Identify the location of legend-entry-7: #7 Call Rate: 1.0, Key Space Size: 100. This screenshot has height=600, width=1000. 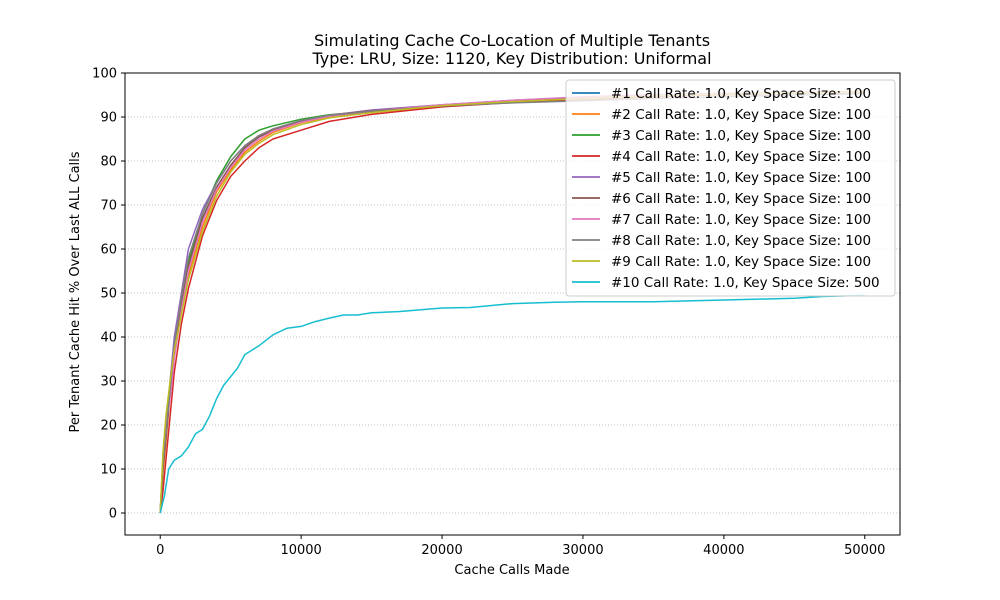
(741, 220).